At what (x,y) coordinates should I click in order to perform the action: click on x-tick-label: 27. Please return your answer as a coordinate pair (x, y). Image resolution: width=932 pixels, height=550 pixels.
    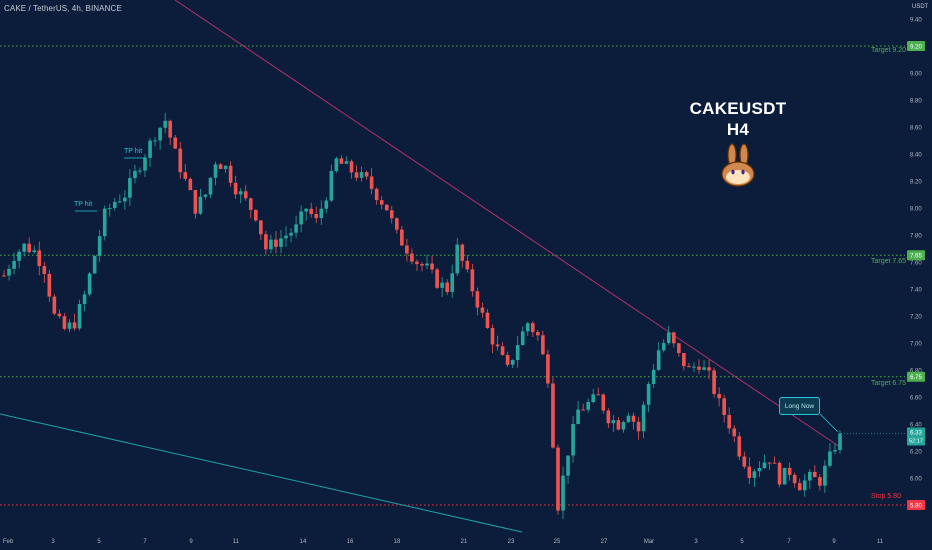
    Looking at the image, I should click on (604, 542).